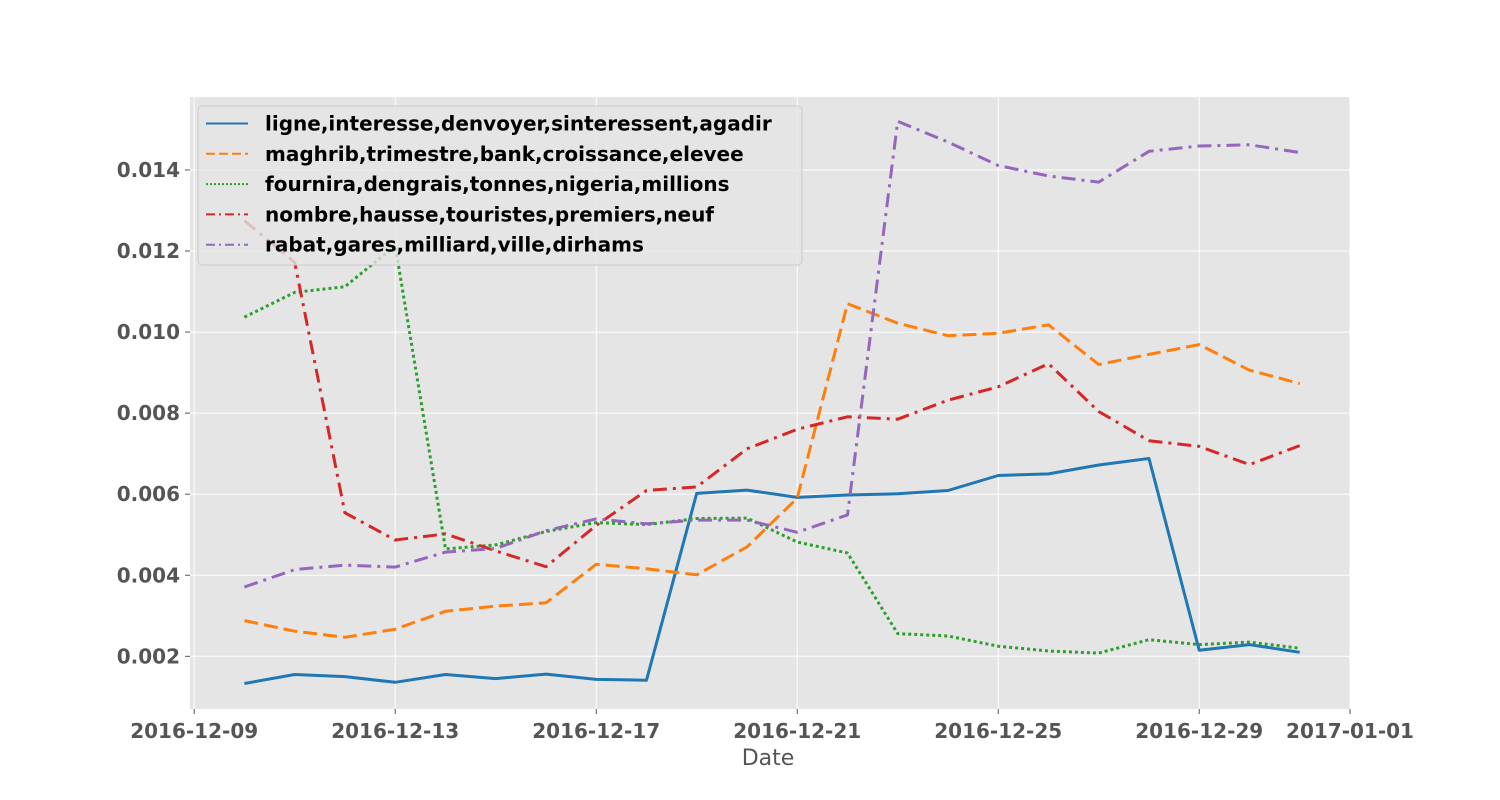  What do you see at coordinates (194, 731) in the screenshot?
I see `x-tick-label: 2016-12-09` at bounding box center [194, 731].